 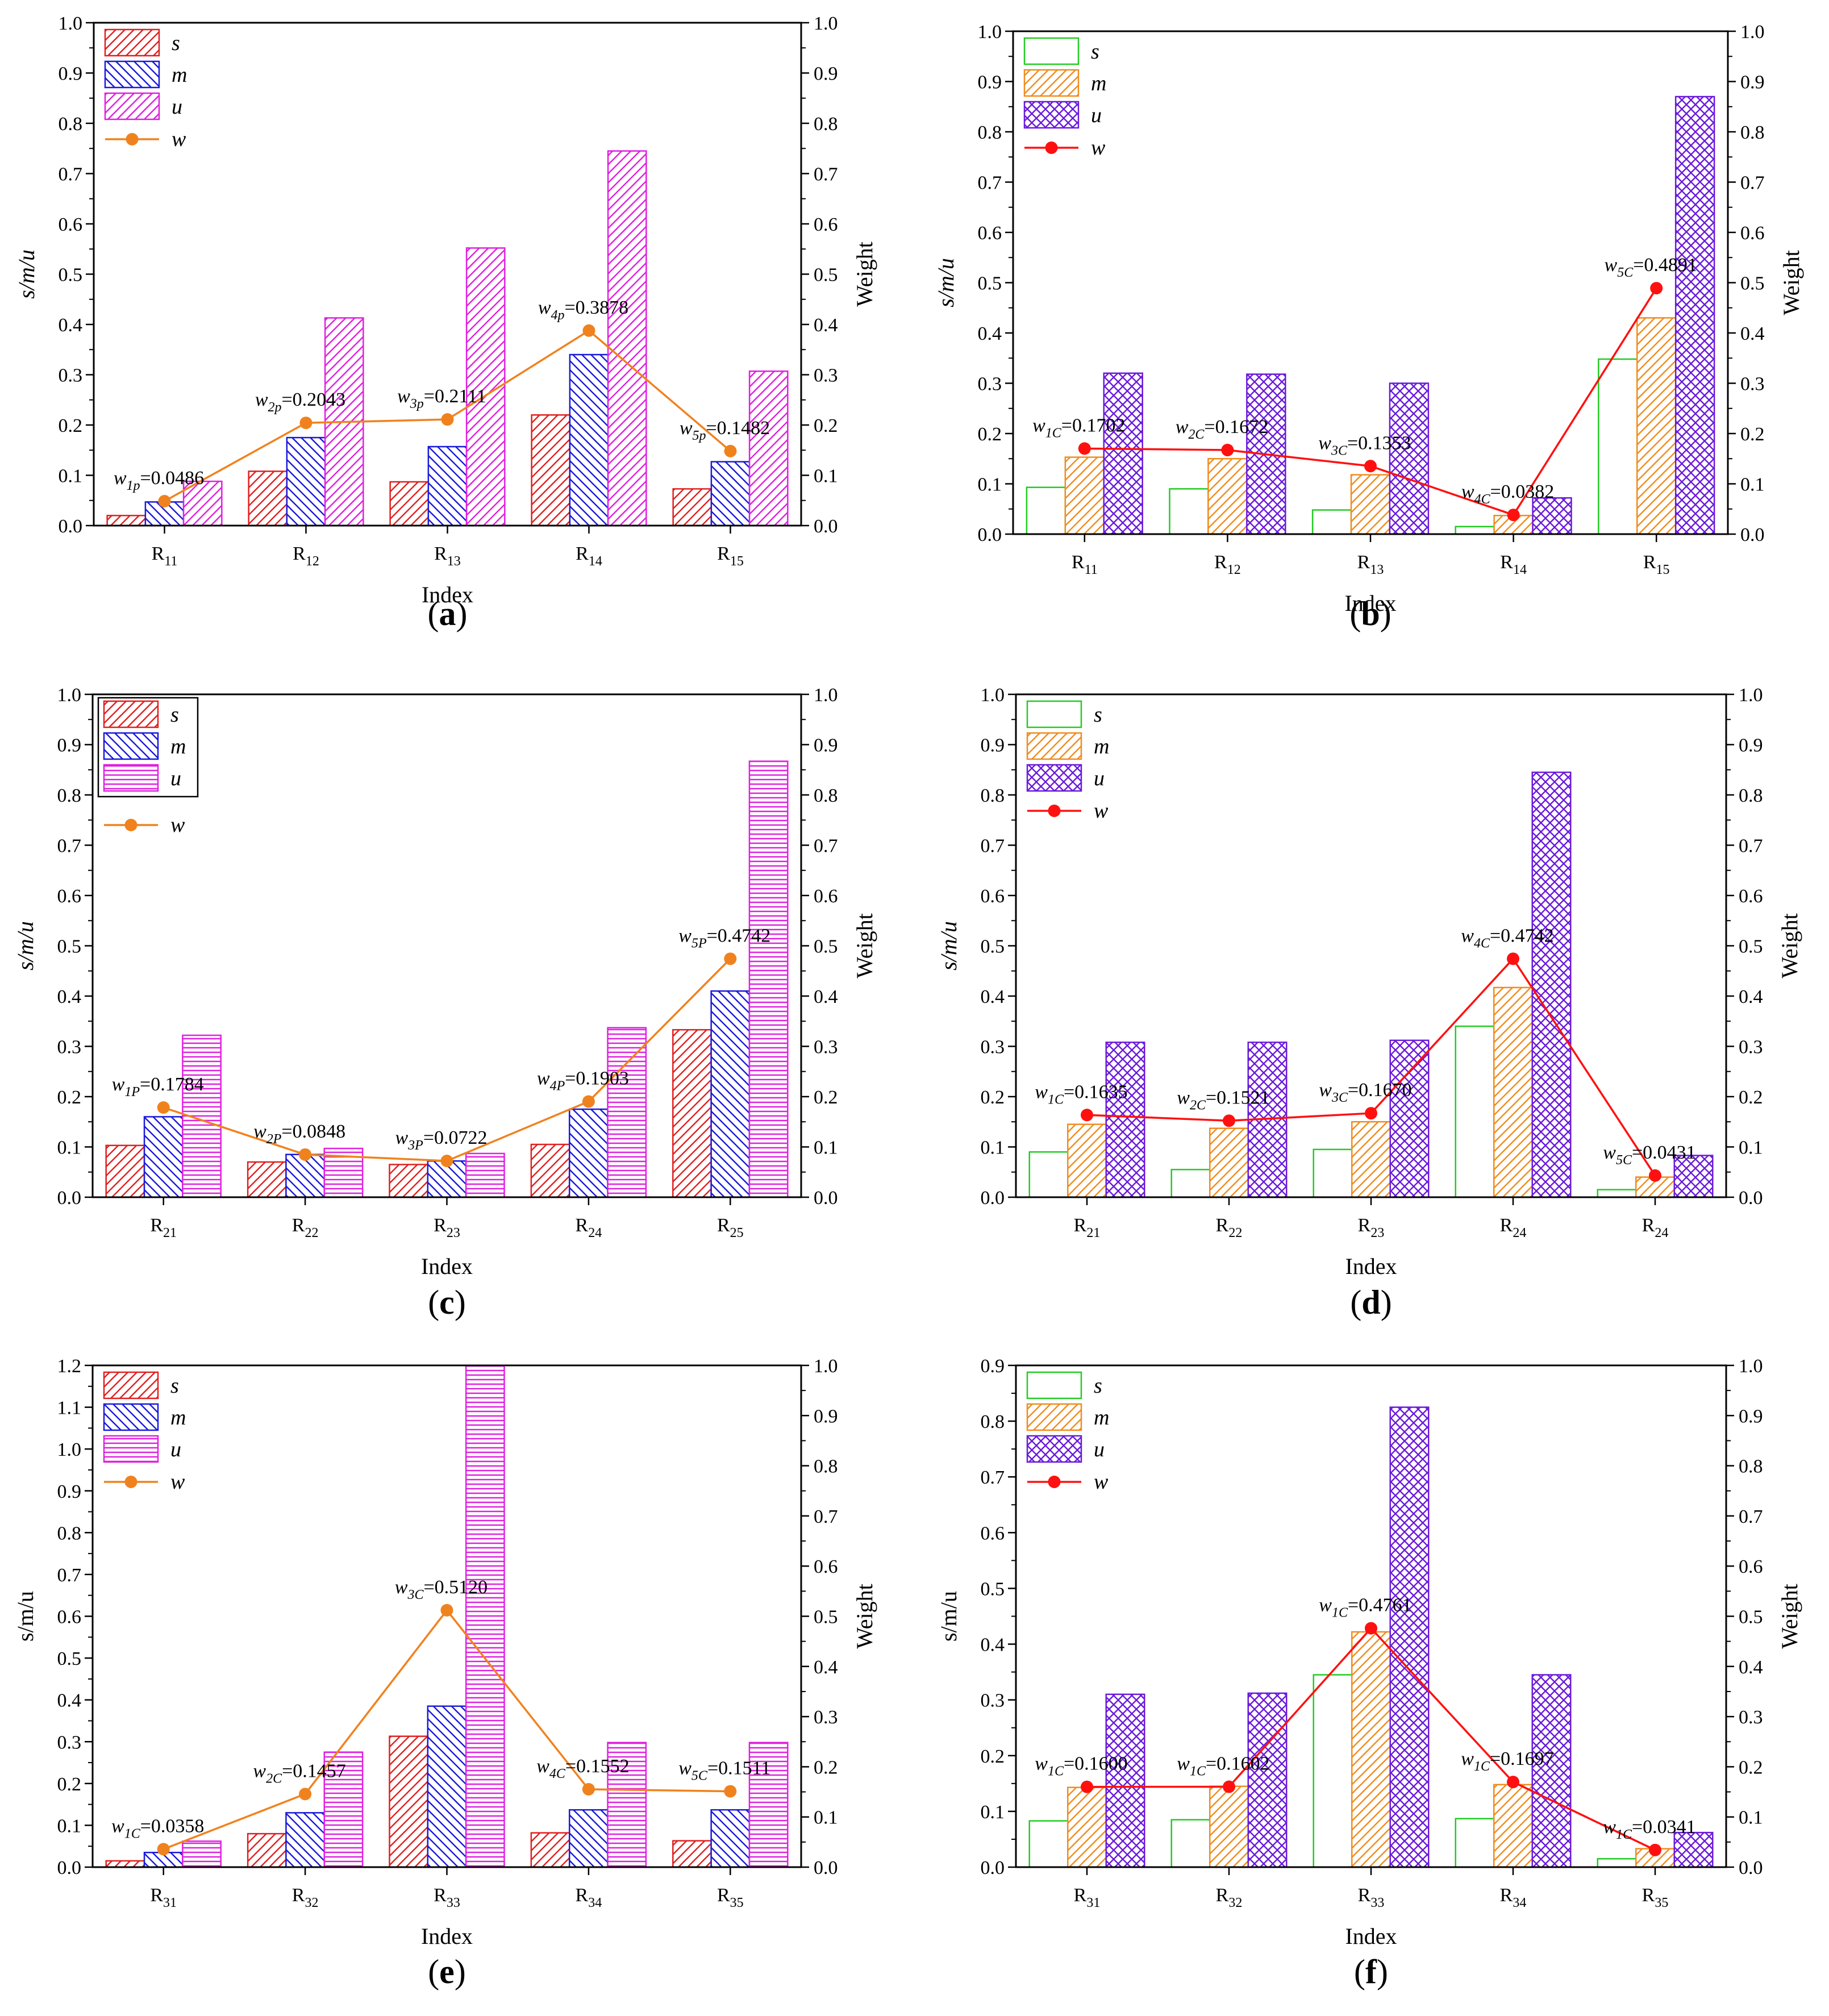 What do you see at coordinates (1507, 494) in the screenshot?
I see `weight-annotation: w4C=0.0382` at bounding box center [1507, 494].